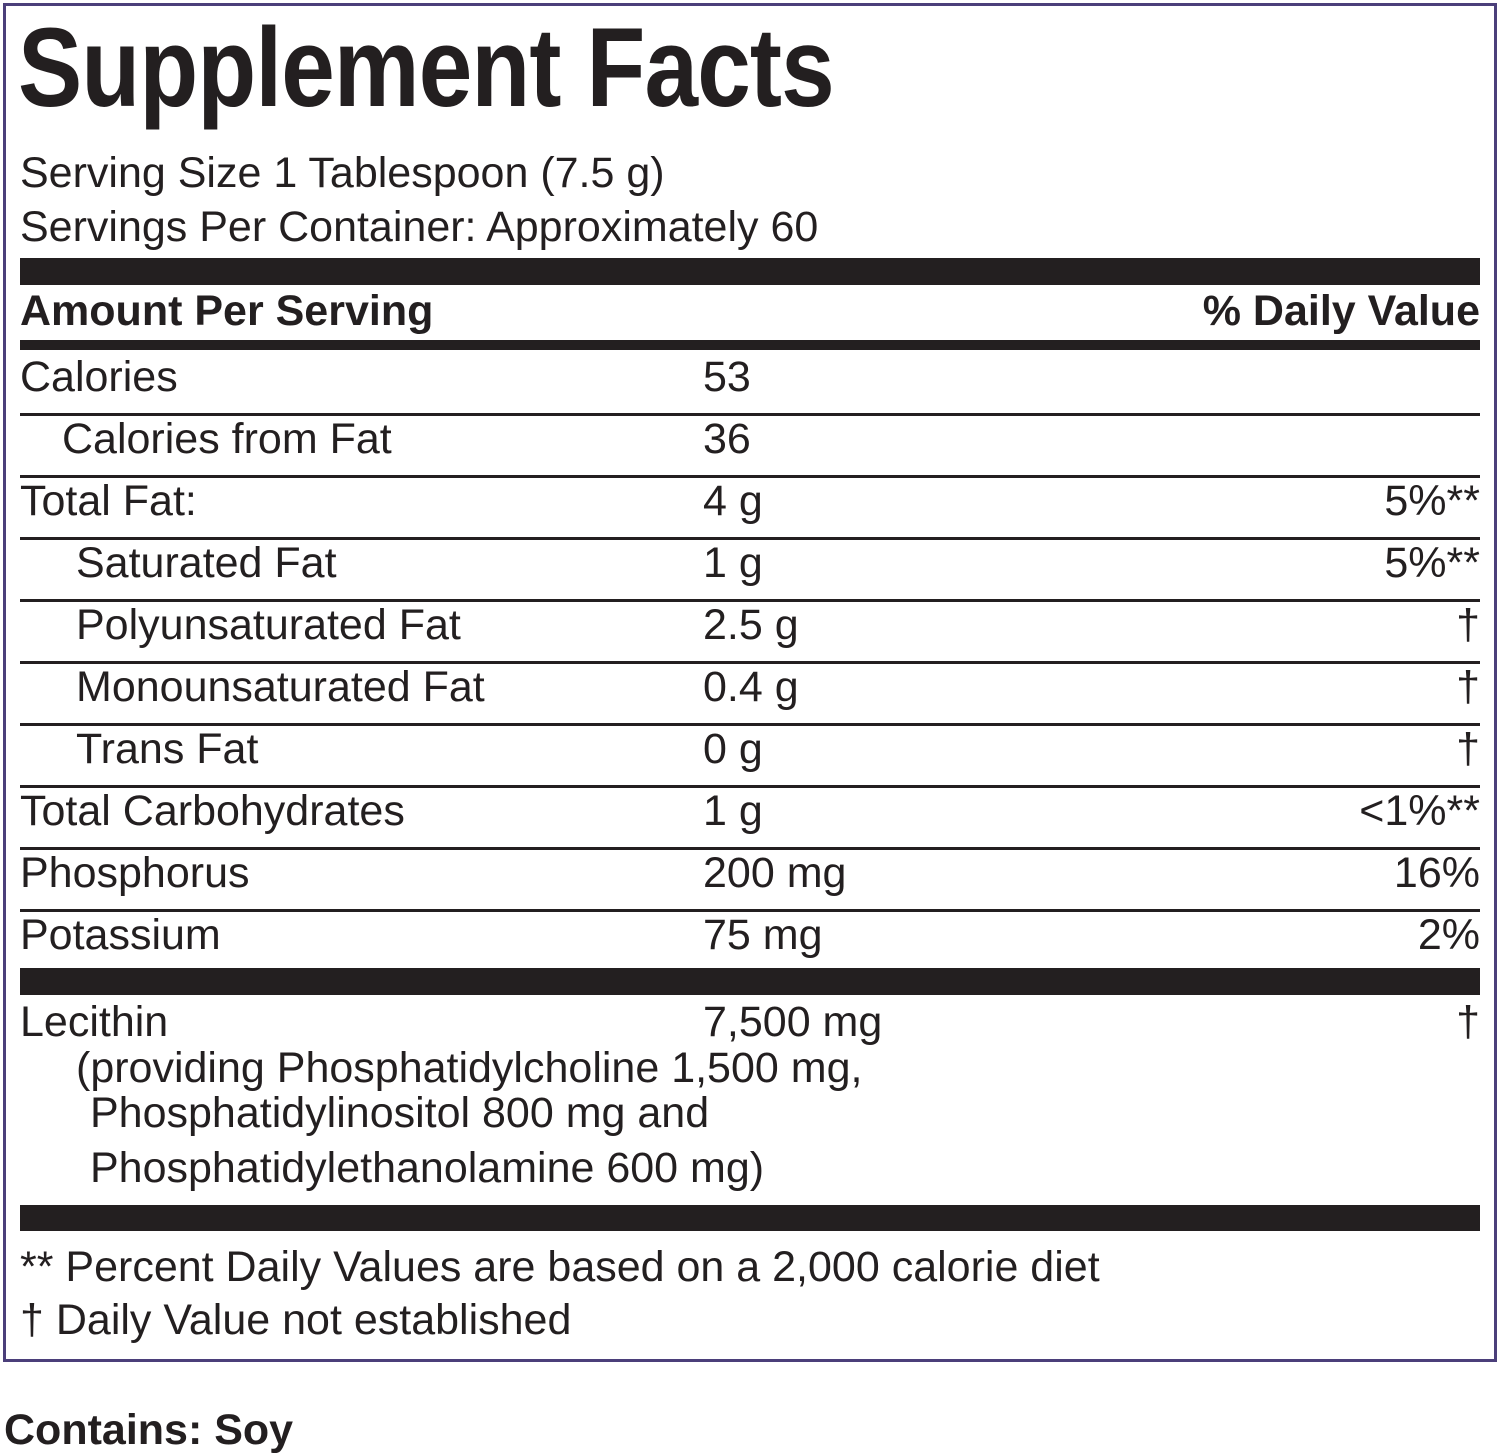 This screenshot has height=1456, width=1500. Describe the element at coordinates (469, 1068) in the screenshot. I see `lecithin-detail: (providing Phosphatidylcholine 1,500 mg,` at that location.